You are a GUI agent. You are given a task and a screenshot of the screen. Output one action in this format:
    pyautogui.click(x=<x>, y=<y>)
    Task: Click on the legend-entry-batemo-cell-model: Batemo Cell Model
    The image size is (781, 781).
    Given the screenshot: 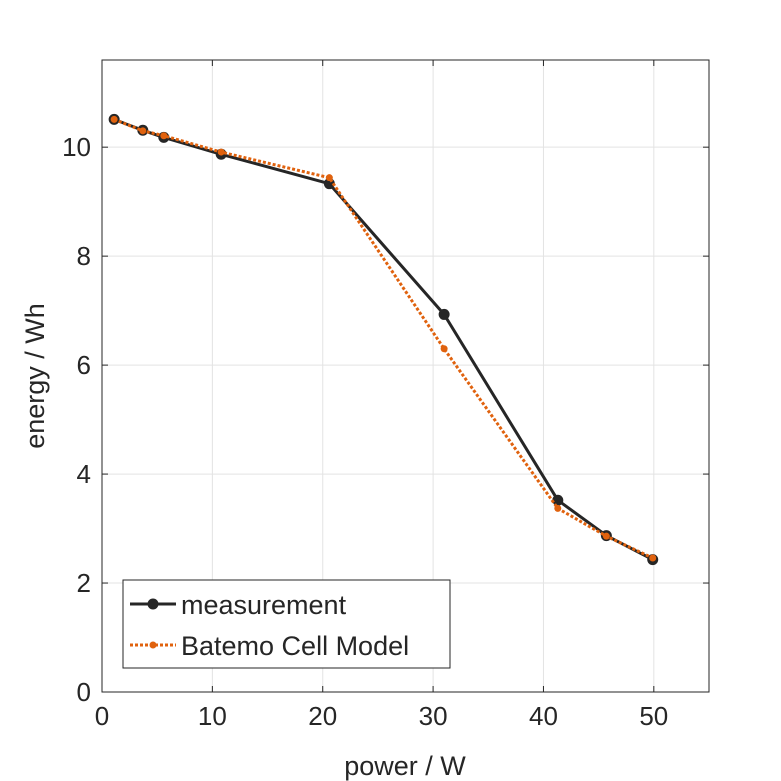 What is the action you would take?
    pyautogui.click(x=269, y=646)
    